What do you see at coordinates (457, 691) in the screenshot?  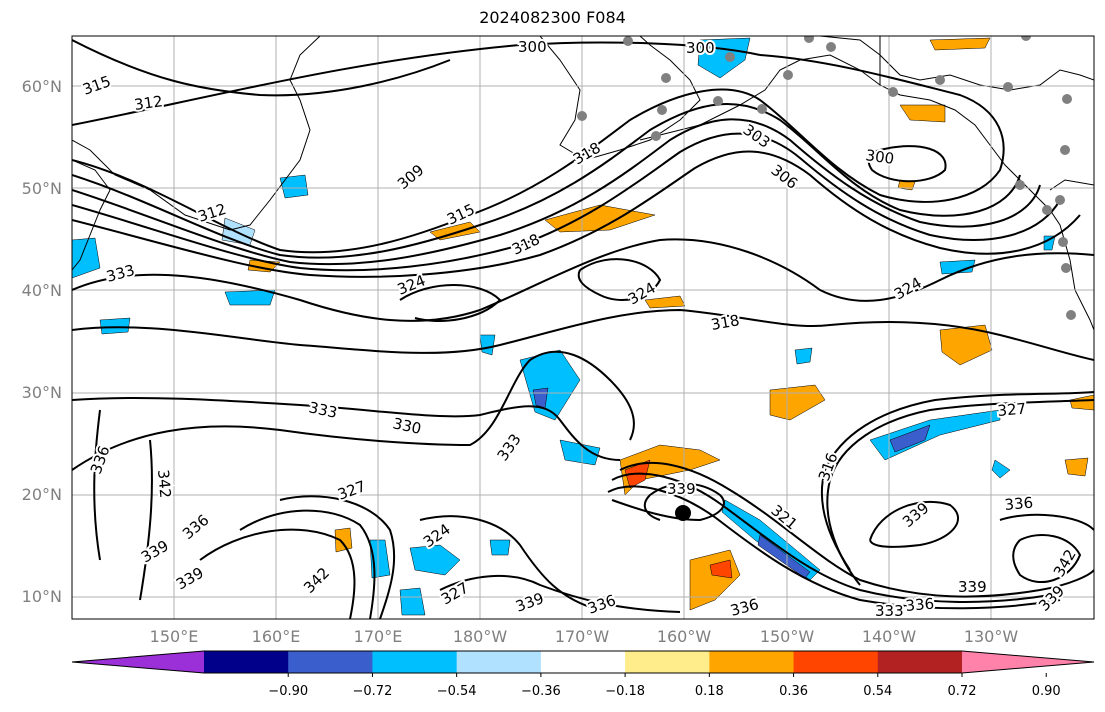 I see `colorbar-tick-label: −0.54` at bounding box center [457, 691].